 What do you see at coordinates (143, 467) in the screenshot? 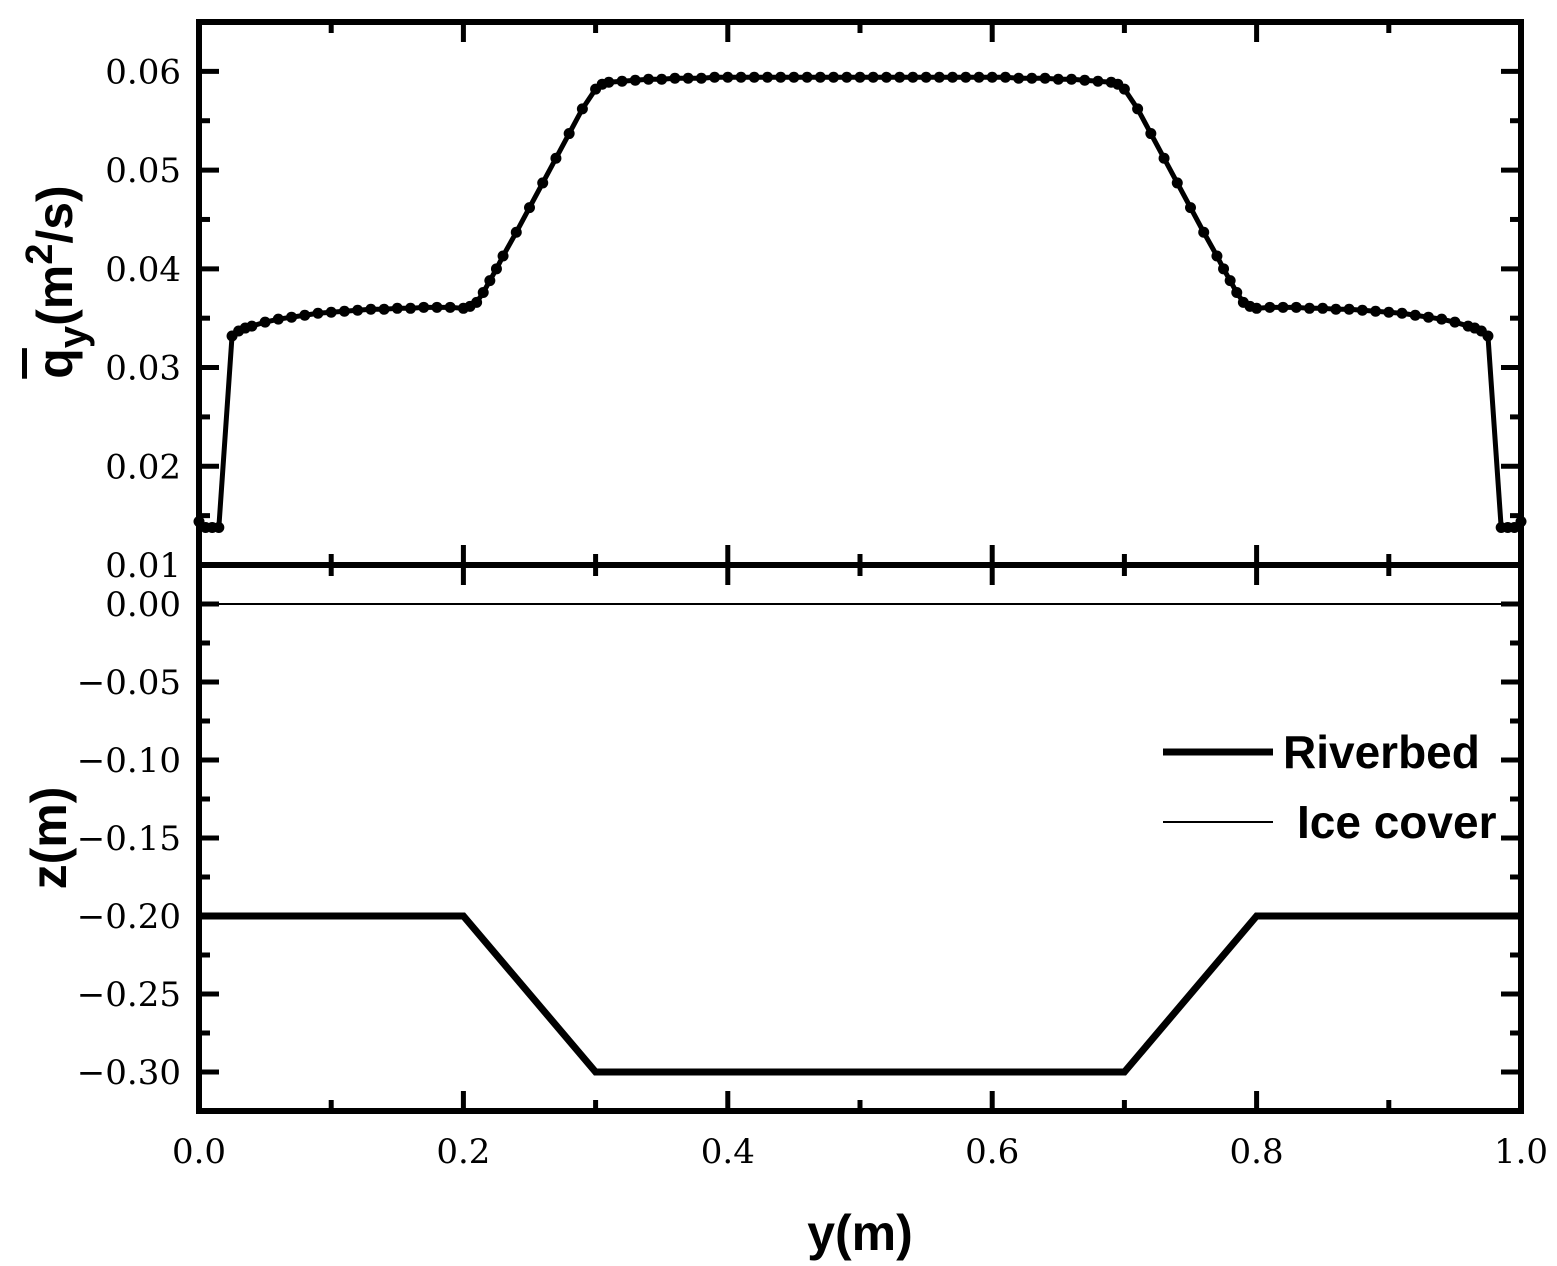
I see `top-y-tick-label: 0.02` at bounding box center [143, 467].